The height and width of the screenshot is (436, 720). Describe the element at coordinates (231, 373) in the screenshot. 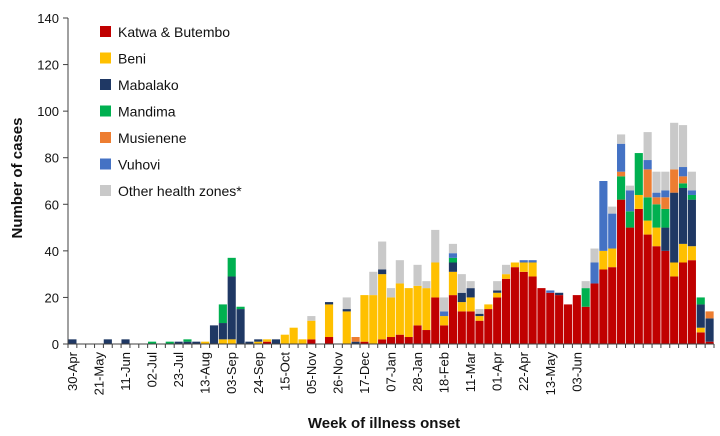

I see `x-tick-label: 03-Sep` at that location.